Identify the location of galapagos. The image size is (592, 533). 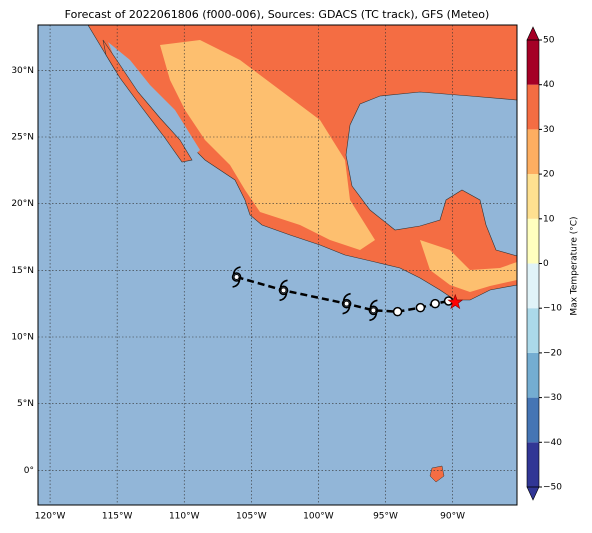
(437, 474).